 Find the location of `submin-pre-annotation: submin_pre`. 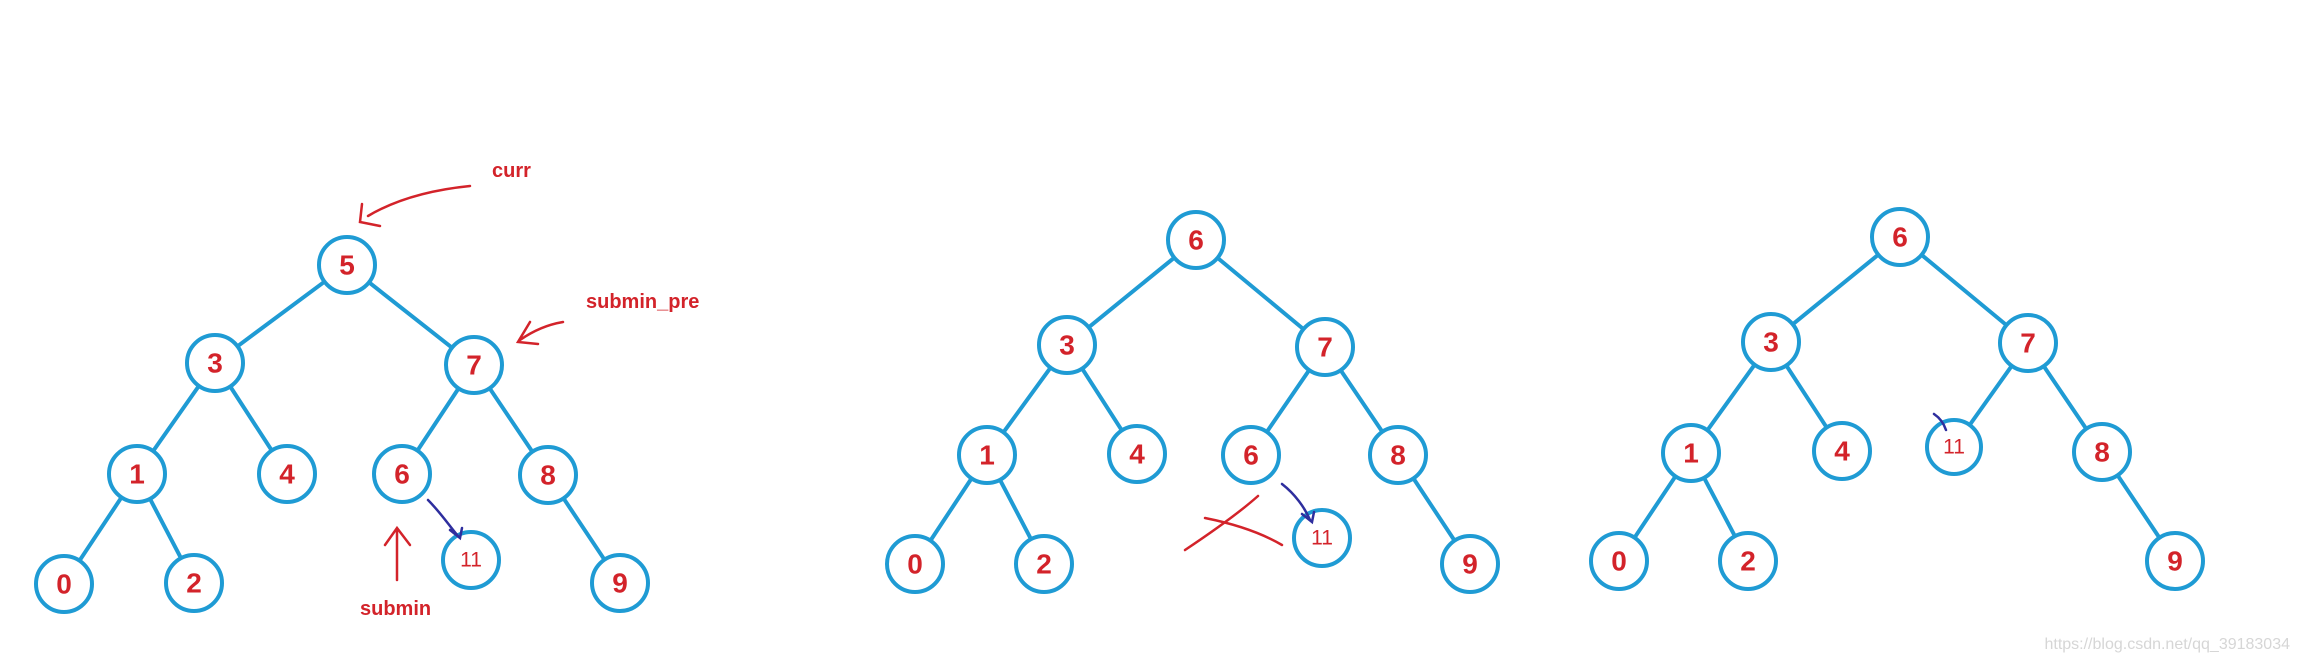

submin-pre-annotation: submin_pre is located at coordinates (607, 318).